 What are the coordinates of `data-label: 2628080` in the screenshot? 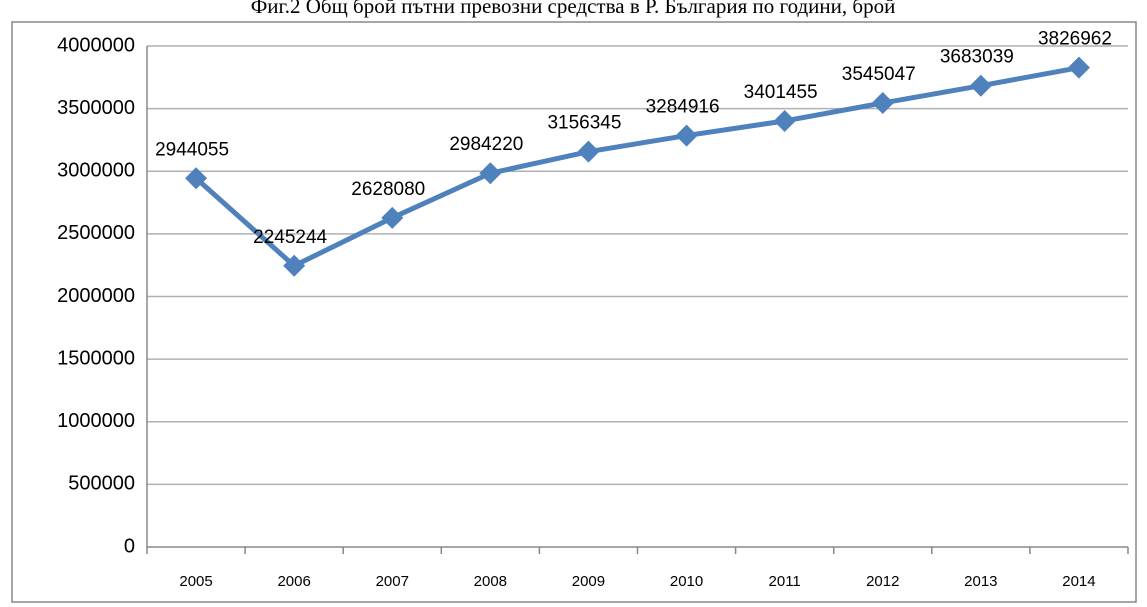 It's located at (388, 189).